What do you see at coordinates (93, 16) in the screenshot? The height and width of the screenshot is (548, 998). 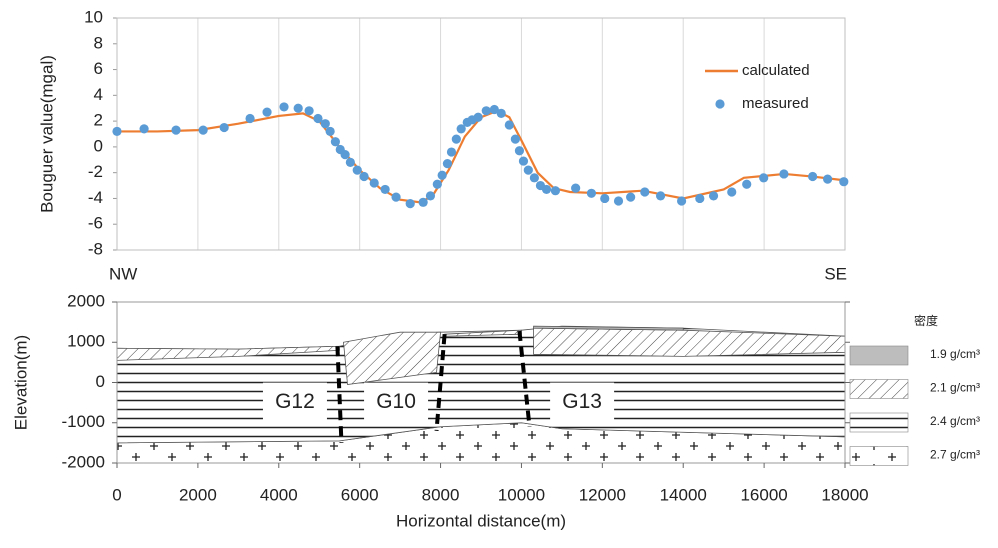 I see `y-tick-label: 10` at bounding box center [93, 16].